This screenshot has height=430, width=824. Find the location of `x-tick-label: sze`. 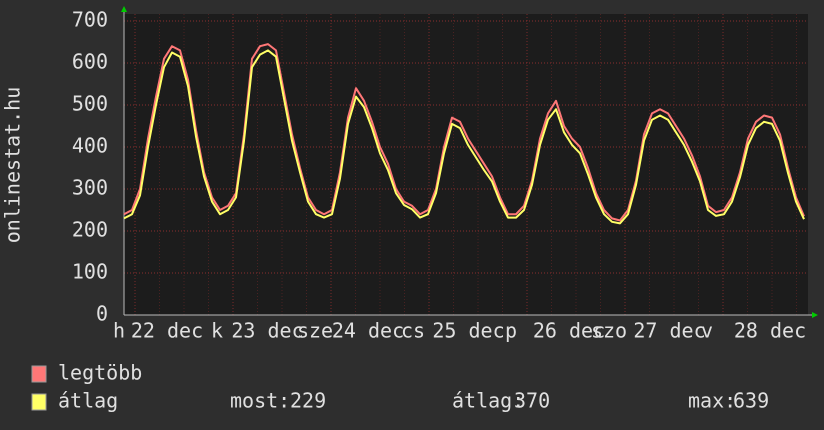

x-tick-label: sze is located at coordinates (315, 331).